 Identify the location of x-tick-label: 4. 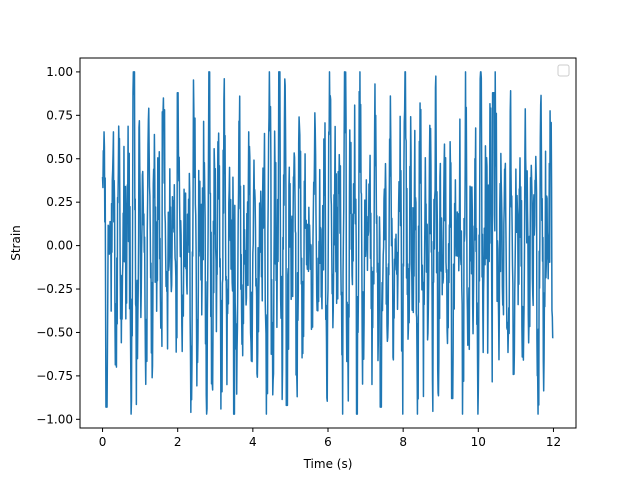
(253, 442).